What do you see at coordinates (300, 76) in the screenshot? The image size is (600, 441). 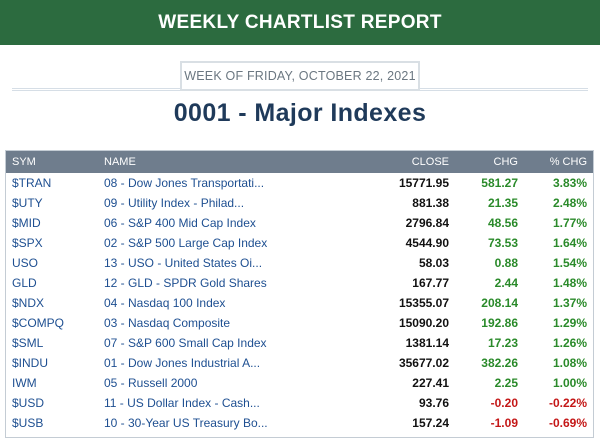 I see `week-label: WEEK OF FRIDAY, OCTOBER 22, 2021` at bounding box center [300, 76].